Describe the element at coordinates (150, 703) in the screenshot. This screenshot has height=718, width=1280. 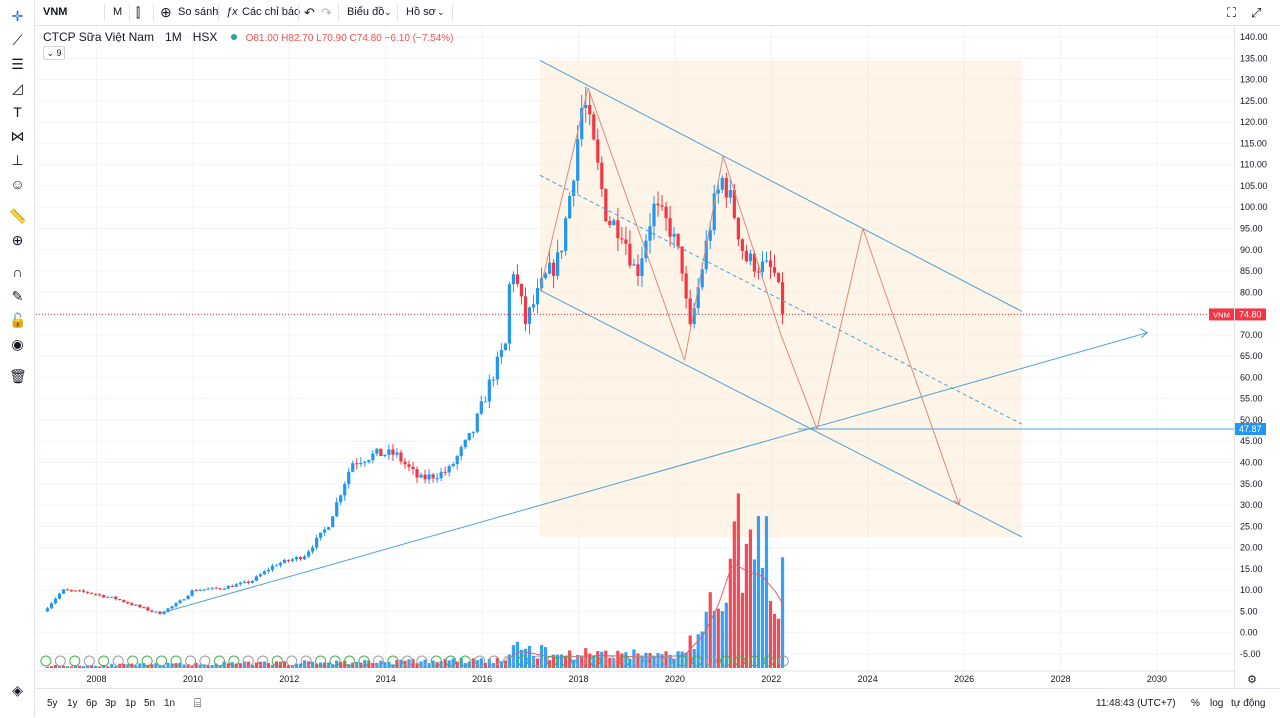
I see `range-5n: 5n` at that location.